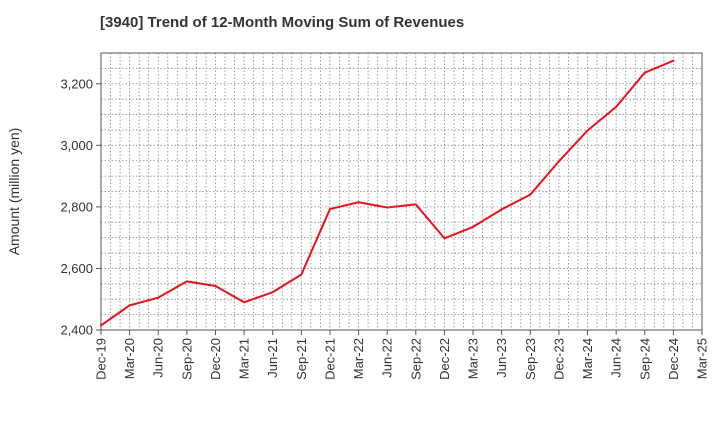  I want to click on x-tick-label: Jun-23, so click(501, 358).